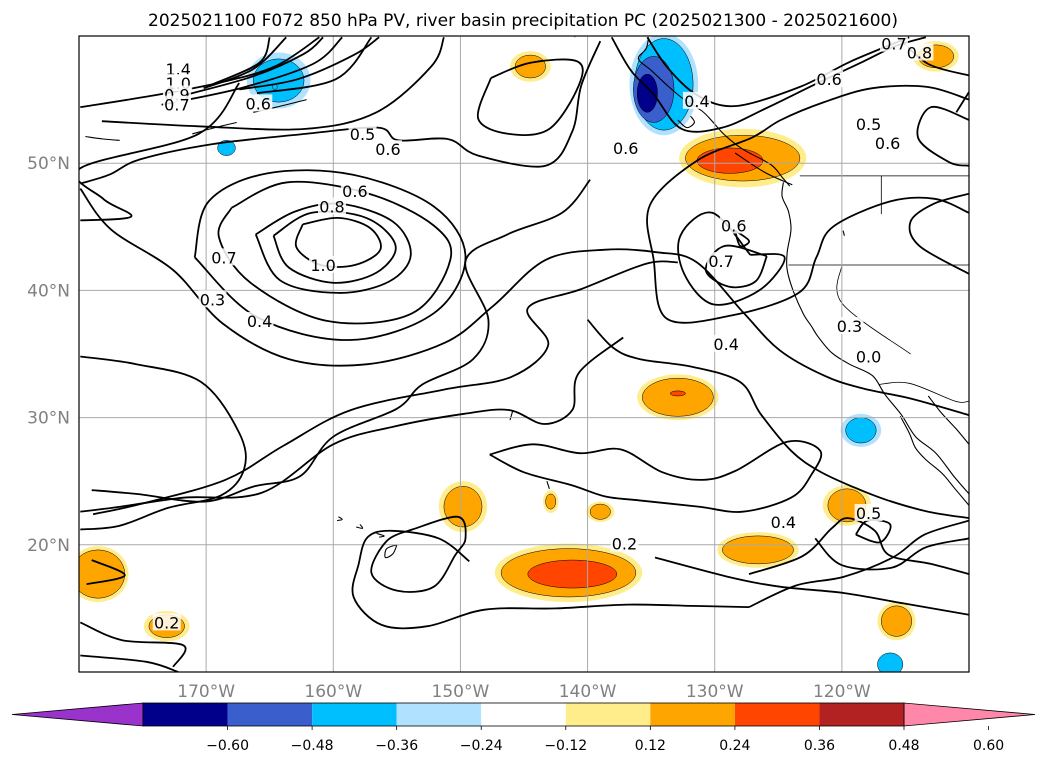  What do you see at coordinates (396, 746) in the screenshot?
I see `colorbar-tick-label-2: −0.36` at bounding box center [396, 746].